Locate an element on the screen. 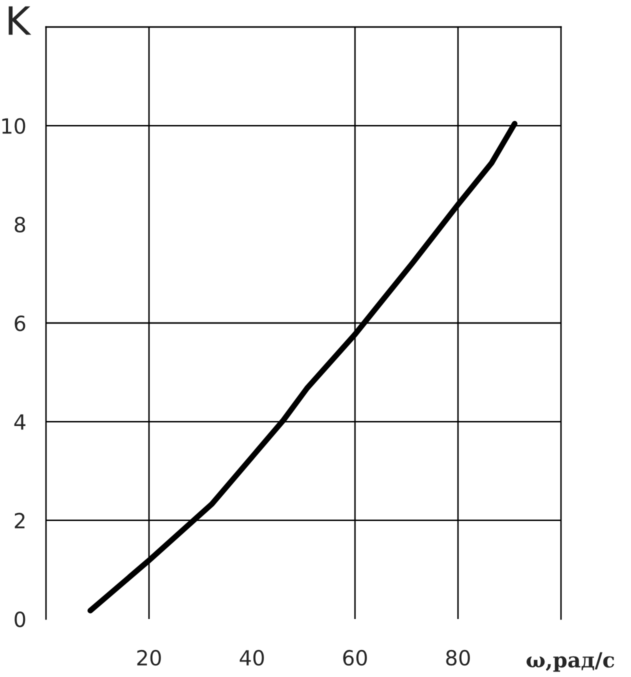 This screenshot has width=631, height=677. x-axis-title: ω,рад/с is located at coordinates (570, 662).